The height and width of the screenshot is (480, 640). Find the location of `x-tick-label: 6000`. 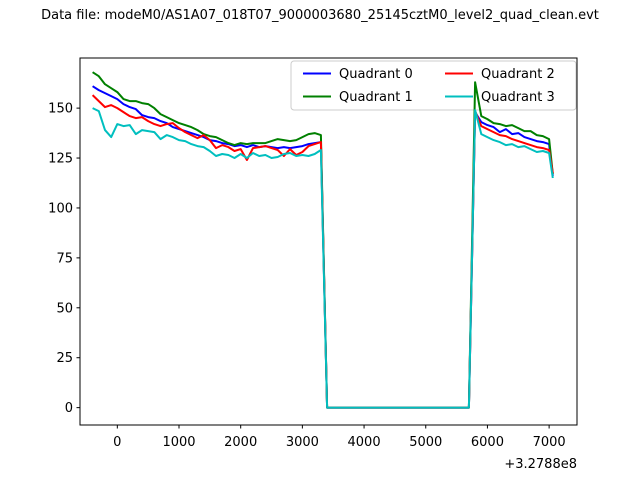

x-tick-label: 6000 is located at coordinates (487, 442).